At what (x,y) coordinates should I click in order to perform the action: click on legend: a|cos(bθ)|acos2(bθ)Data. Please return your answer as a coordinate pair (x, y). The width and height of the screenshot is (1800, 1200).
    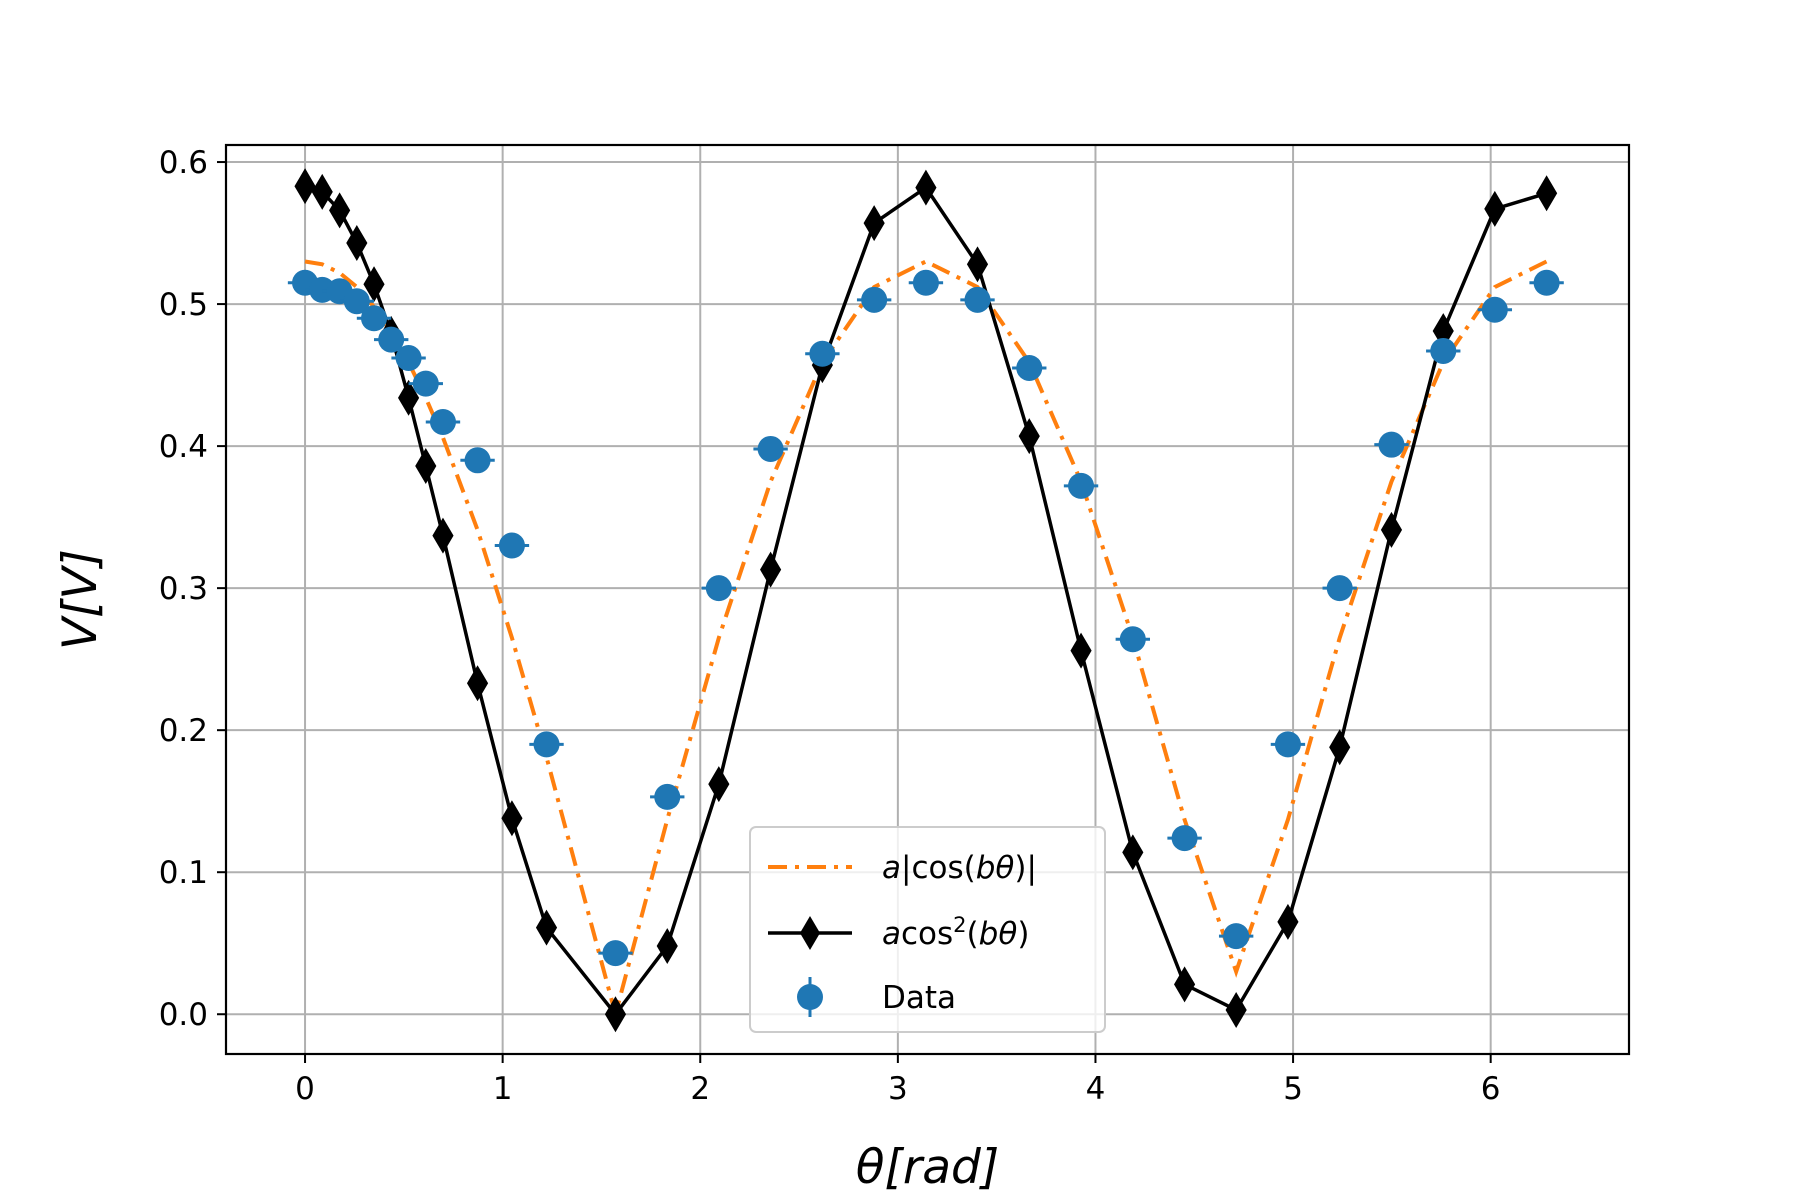
    Looking at the image, I should click on (927, 929).